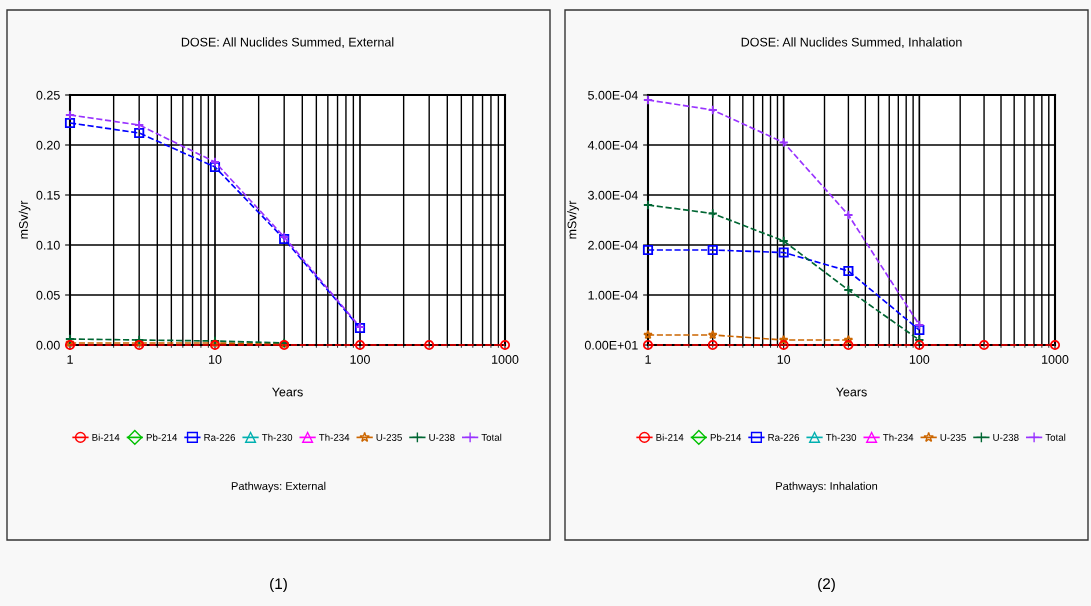 This screenshot has width=1091, height=606. What do you see at coordinates (612, 145) in the screenshot?
I see `y-tick-label: 4.00E-04` at bounding box center [612, 145].